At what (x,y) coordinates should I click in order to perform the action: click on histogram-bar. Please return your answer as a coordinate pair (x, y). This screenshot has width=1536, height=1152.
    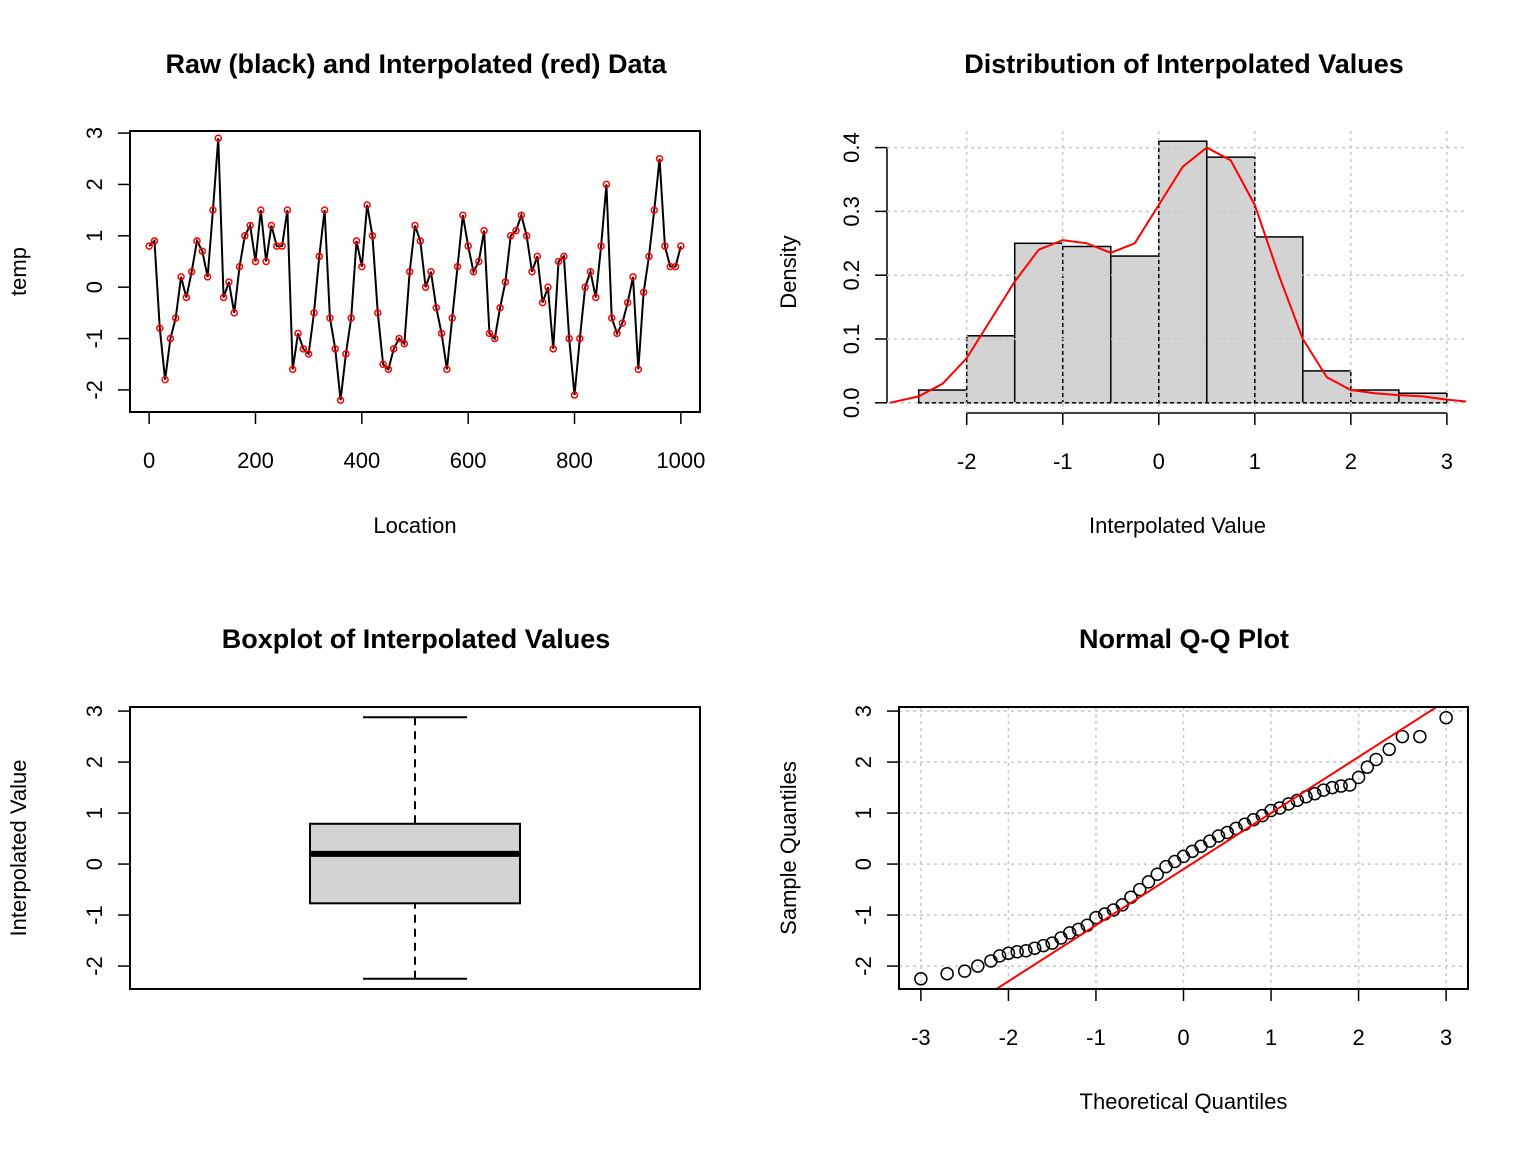
    Looking at the image, I should click on (1135, 329).